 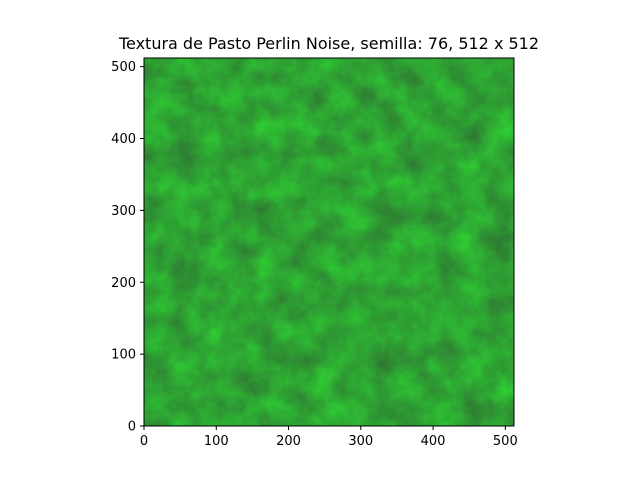 I want to click on x-tick-label: 200, so click(x=288, y=441).